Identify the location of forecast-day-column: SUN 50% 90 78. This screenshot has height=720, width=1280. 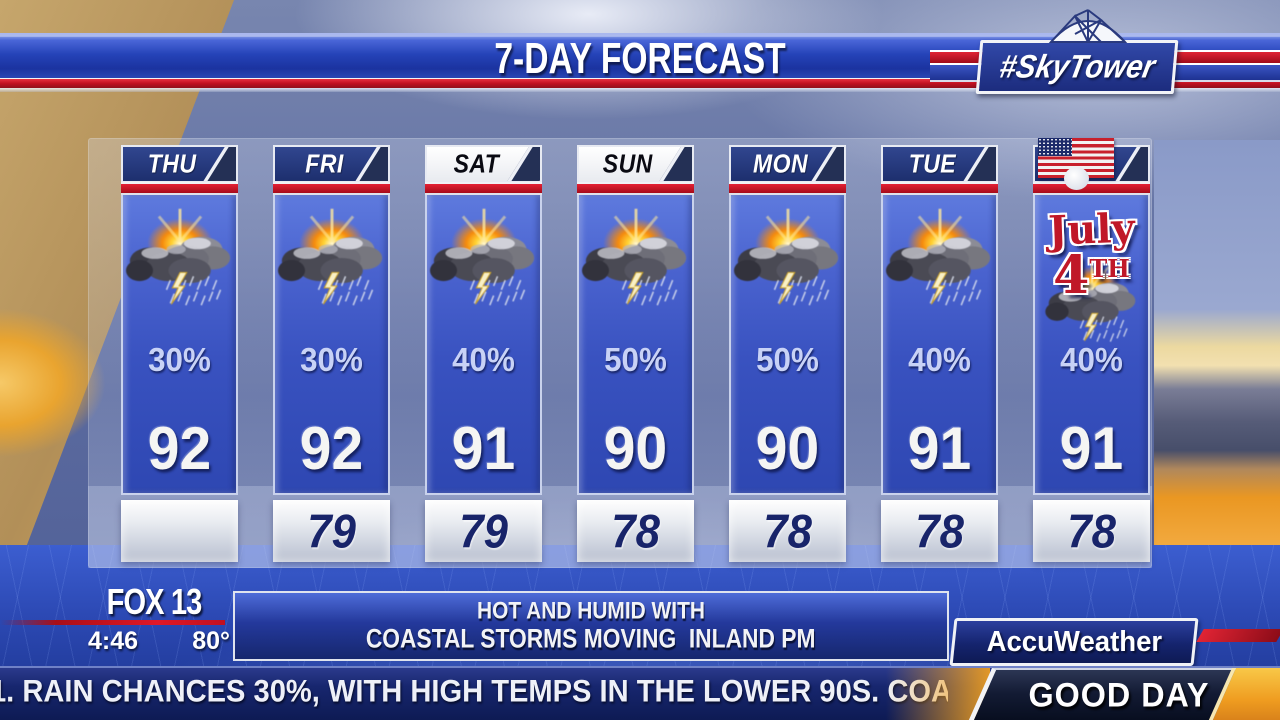
(635, 353).